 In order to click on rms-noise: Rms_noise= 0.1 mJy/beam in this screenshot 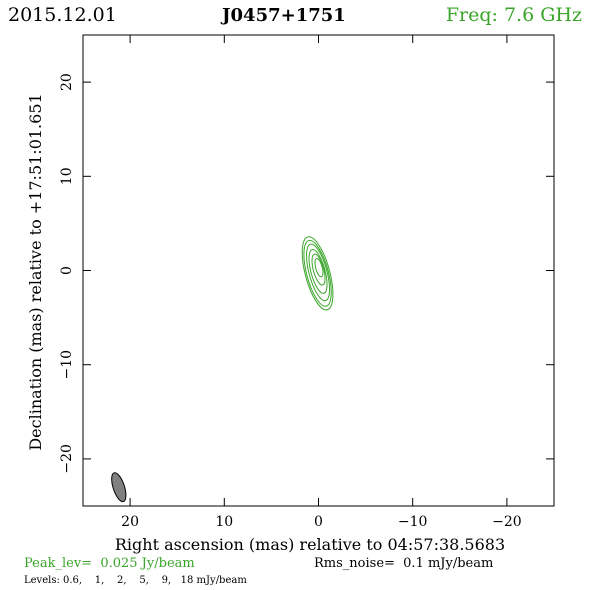, I will do `click(403, 563)`.